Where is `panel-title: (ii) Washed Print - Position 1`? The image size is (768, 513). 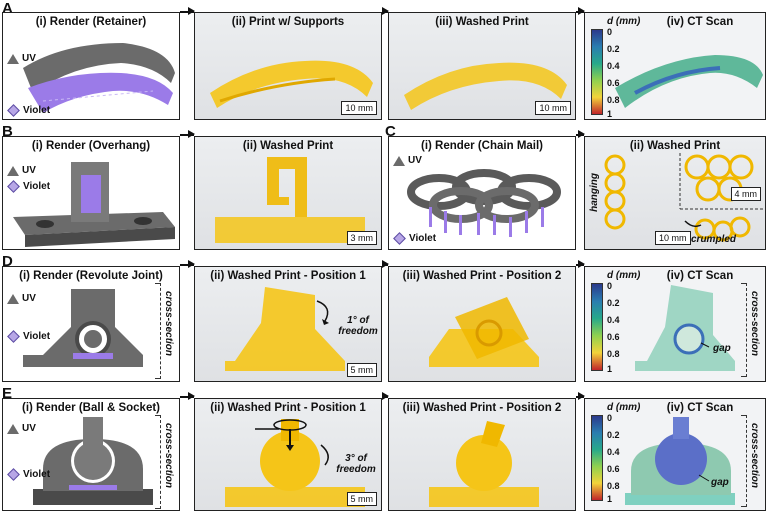 panel-title: (ii) Washed Print - Position 1 is located at coordinates (288, 408).